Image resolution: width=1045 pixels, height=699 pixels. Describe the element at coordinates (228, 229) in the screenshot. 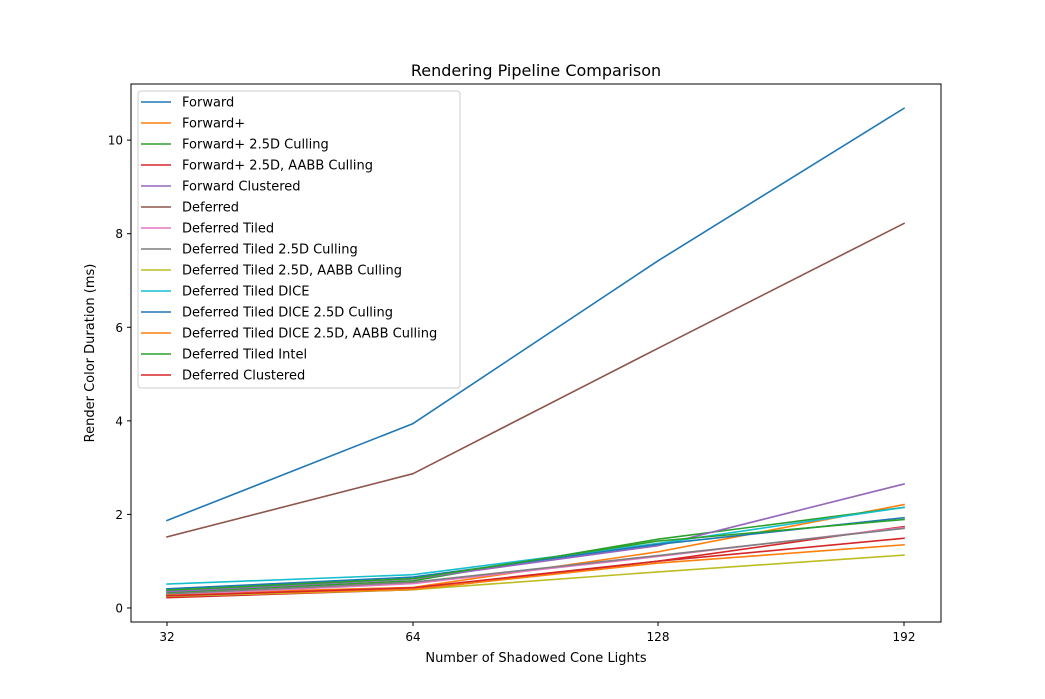

I see `legend-label: Deferred Tiled` at that location.